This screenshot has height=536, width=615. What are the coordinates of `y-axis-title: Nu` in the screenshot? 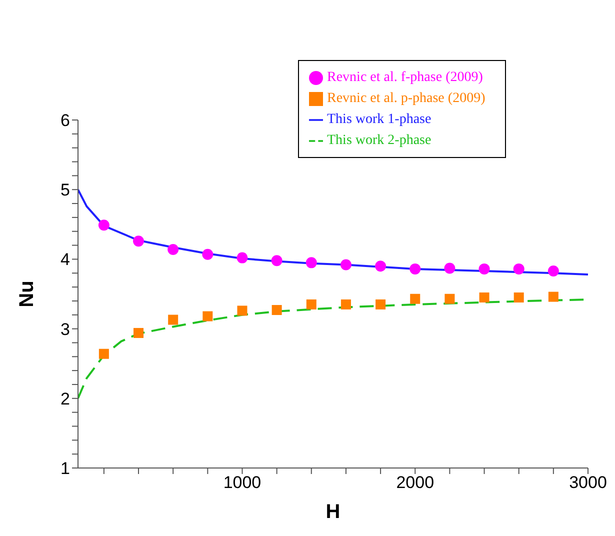 It's located at (27, 294).